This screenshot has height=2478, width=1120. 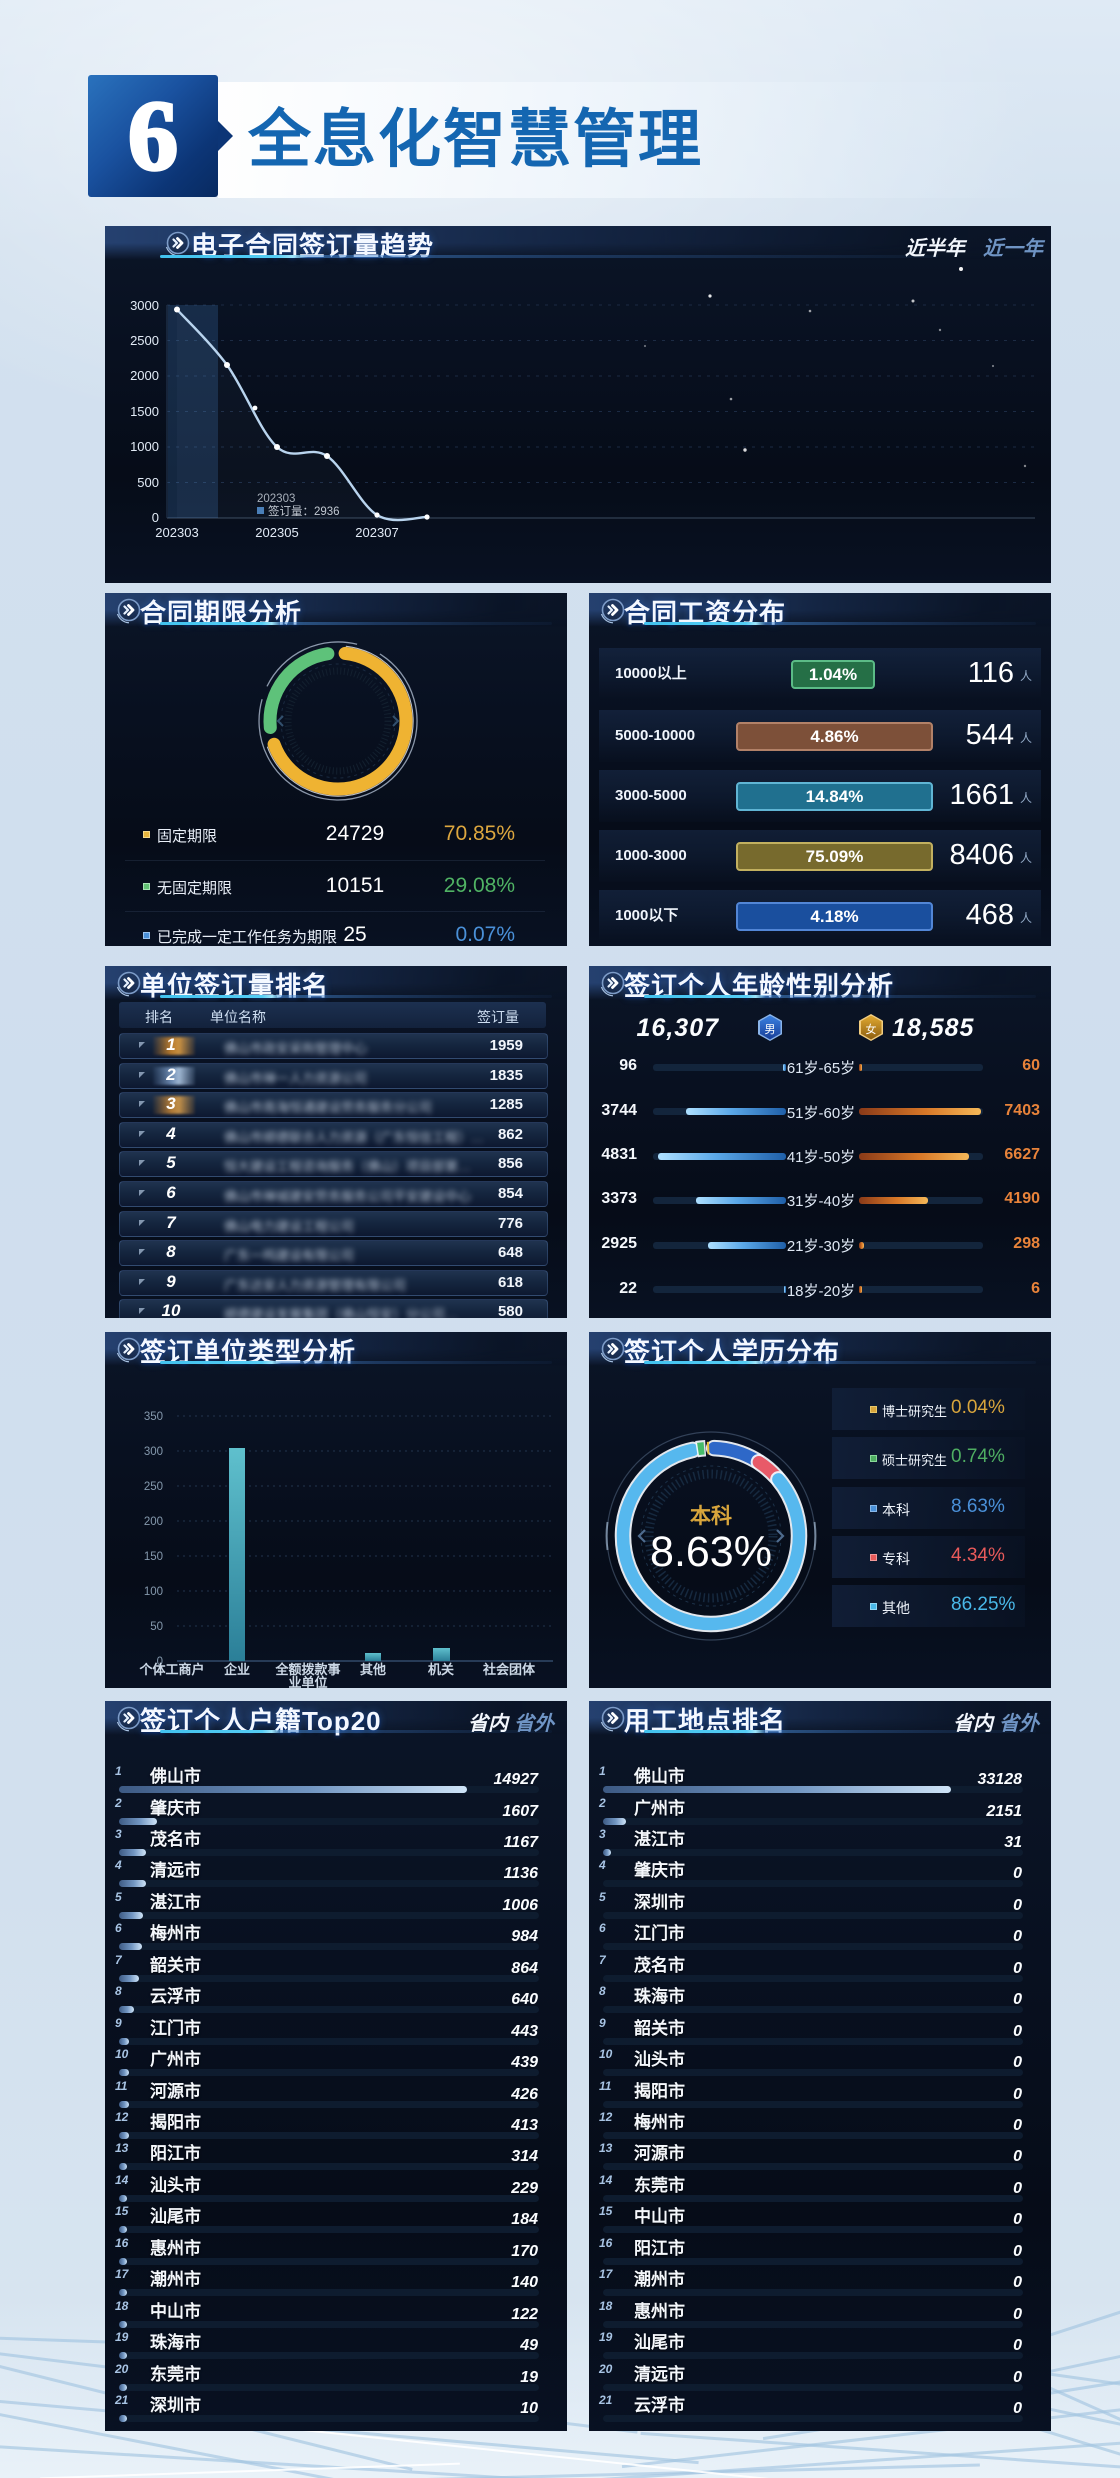 I want to click on svg-text: 3000, so click(x=144, y=305).